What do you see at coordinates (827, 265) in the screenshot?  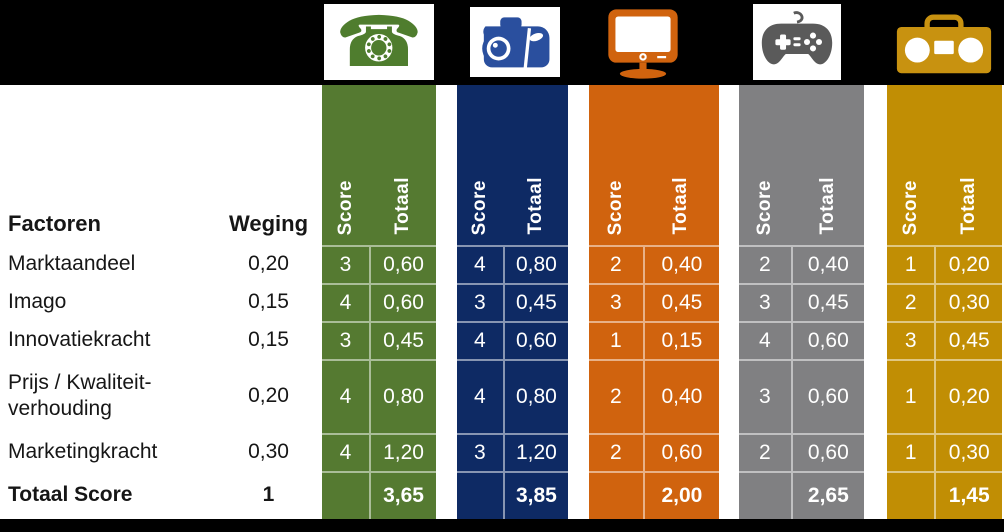 I see `total-value: 0,40` at bounding box center [827, 265].